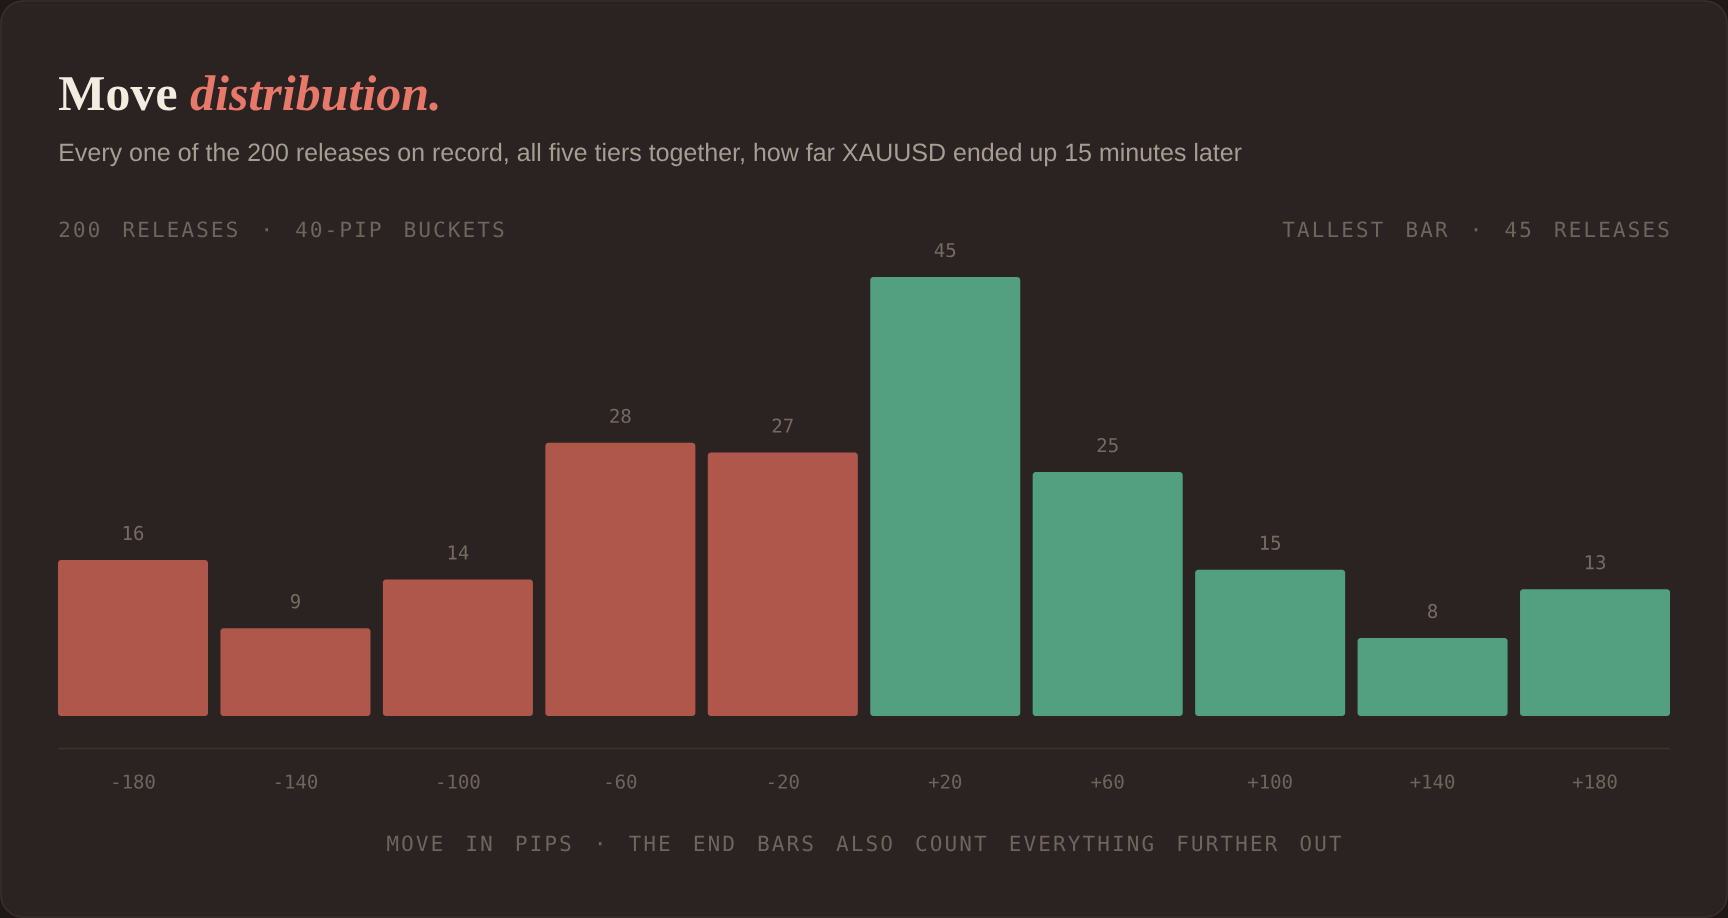 The image size is (1728, 918). Describe the element at coordinates (621, 781) in the screenshot. I see `x-tick-label: -60` at that location.